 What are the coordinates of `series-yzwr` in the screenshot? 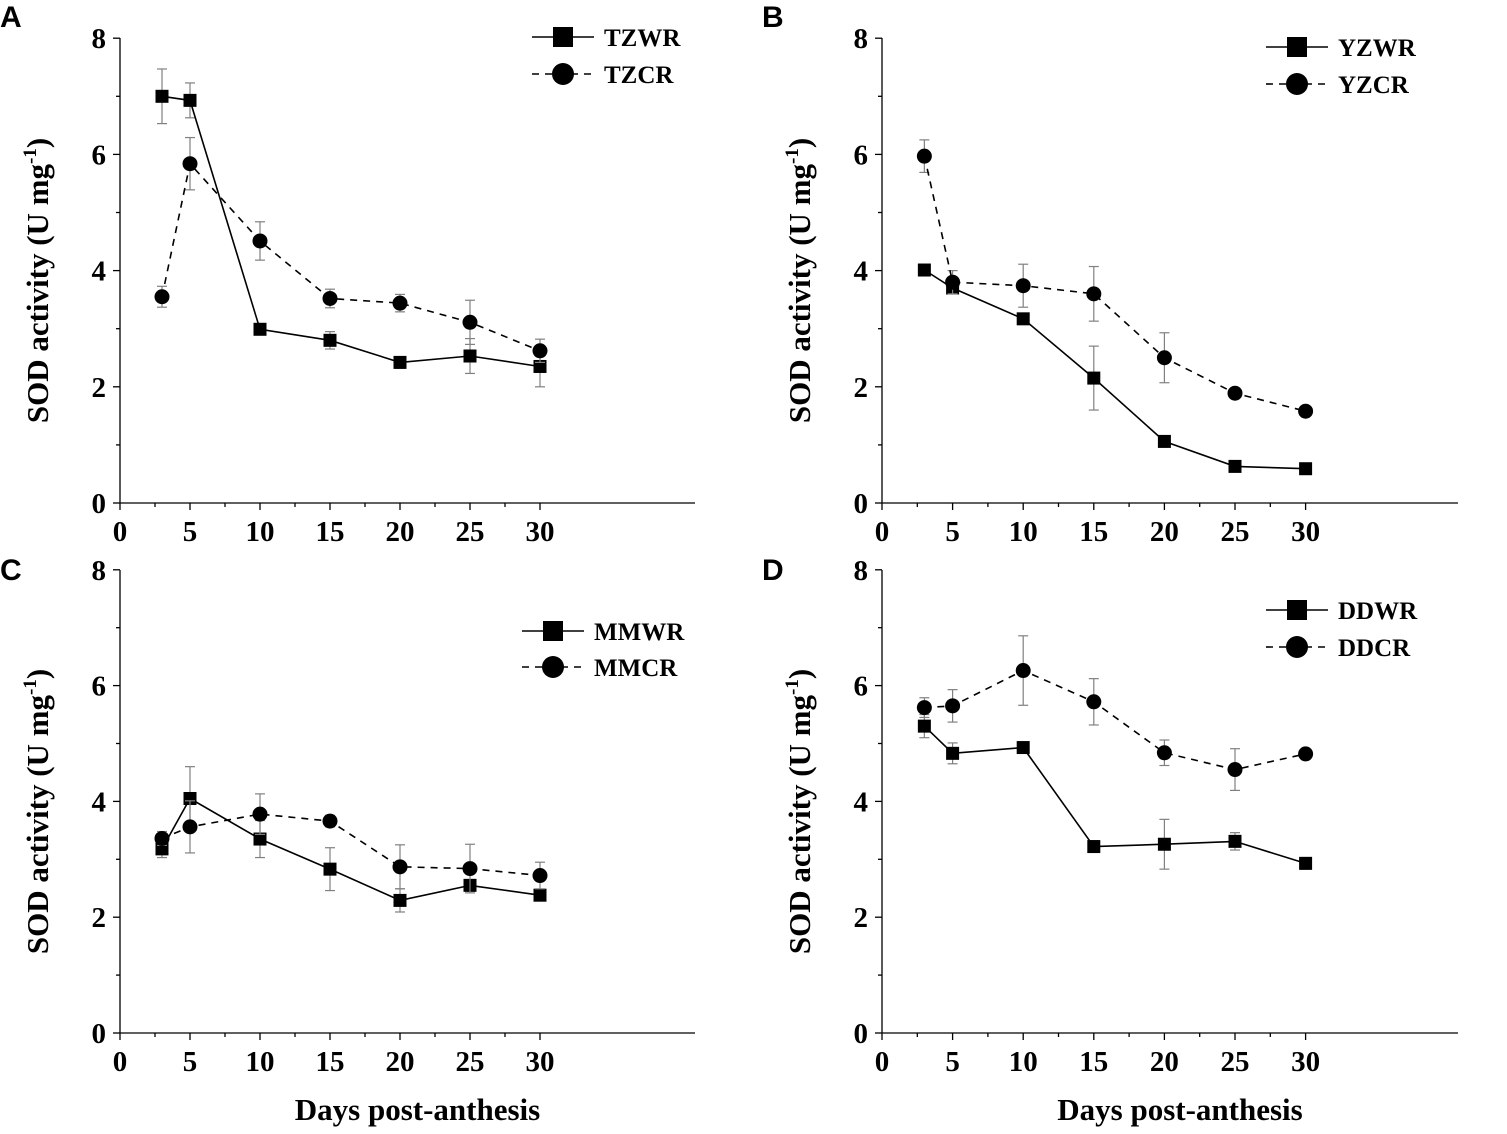 It's located at (1115, 369).